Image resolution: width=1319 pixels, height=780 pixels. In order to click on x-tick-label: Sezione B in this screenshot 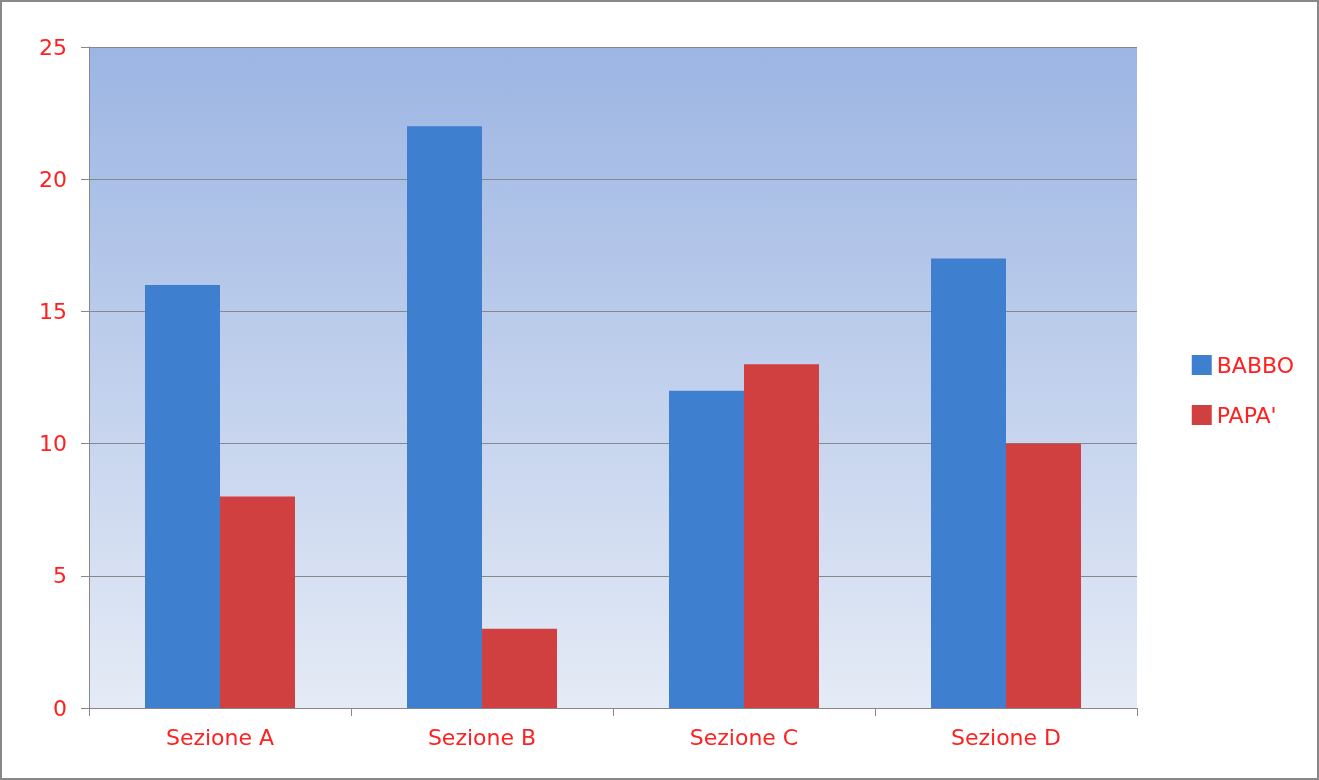, I will do `click(482, 737)`.